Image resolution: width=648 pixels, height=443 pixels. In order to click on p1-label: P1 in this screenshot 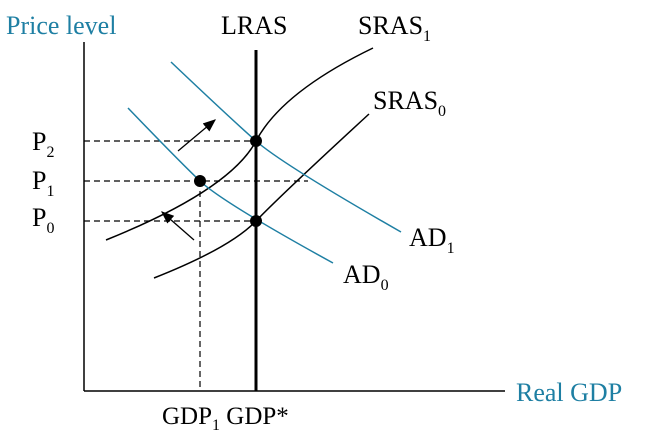, I will do `click(43, 183)`.